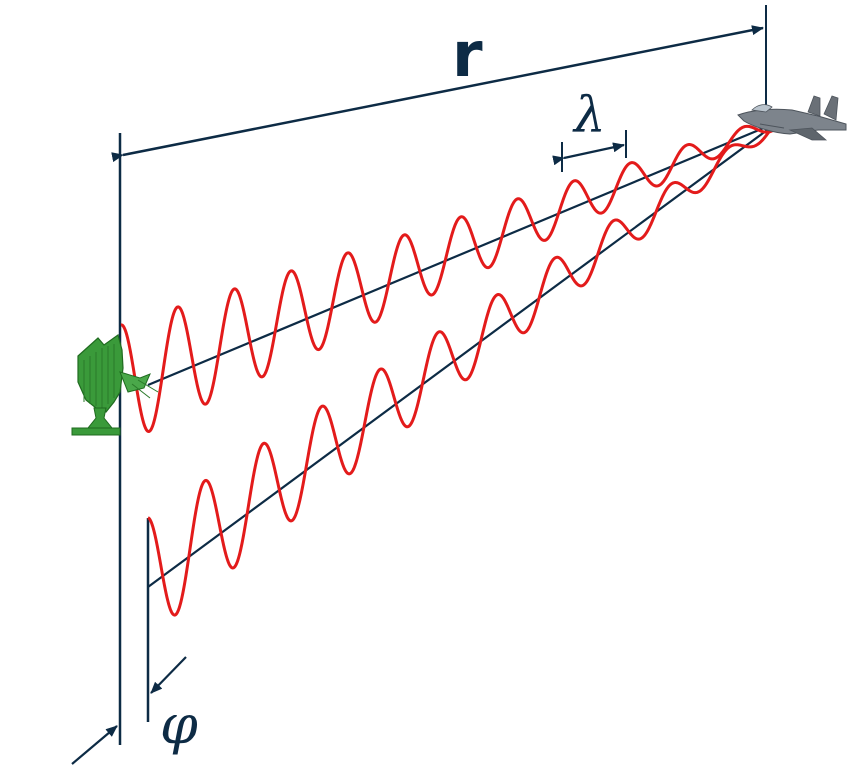 The height and width of the screenshot is (769, 851). I want to click on fighter-jet-icon, so click(792, 118).